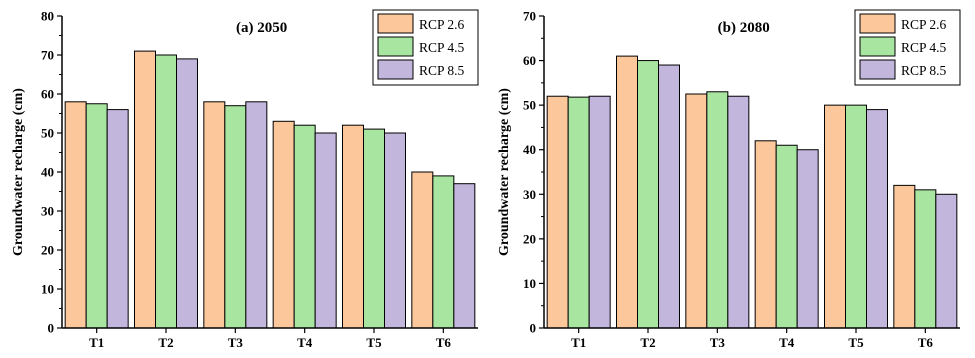 The width and height of the screenshot is (975, 358). What do you see at coordinates (744, 28) in the screenshot?
I see `panel-title: (b) 2080` at bounding box center [744, 28].